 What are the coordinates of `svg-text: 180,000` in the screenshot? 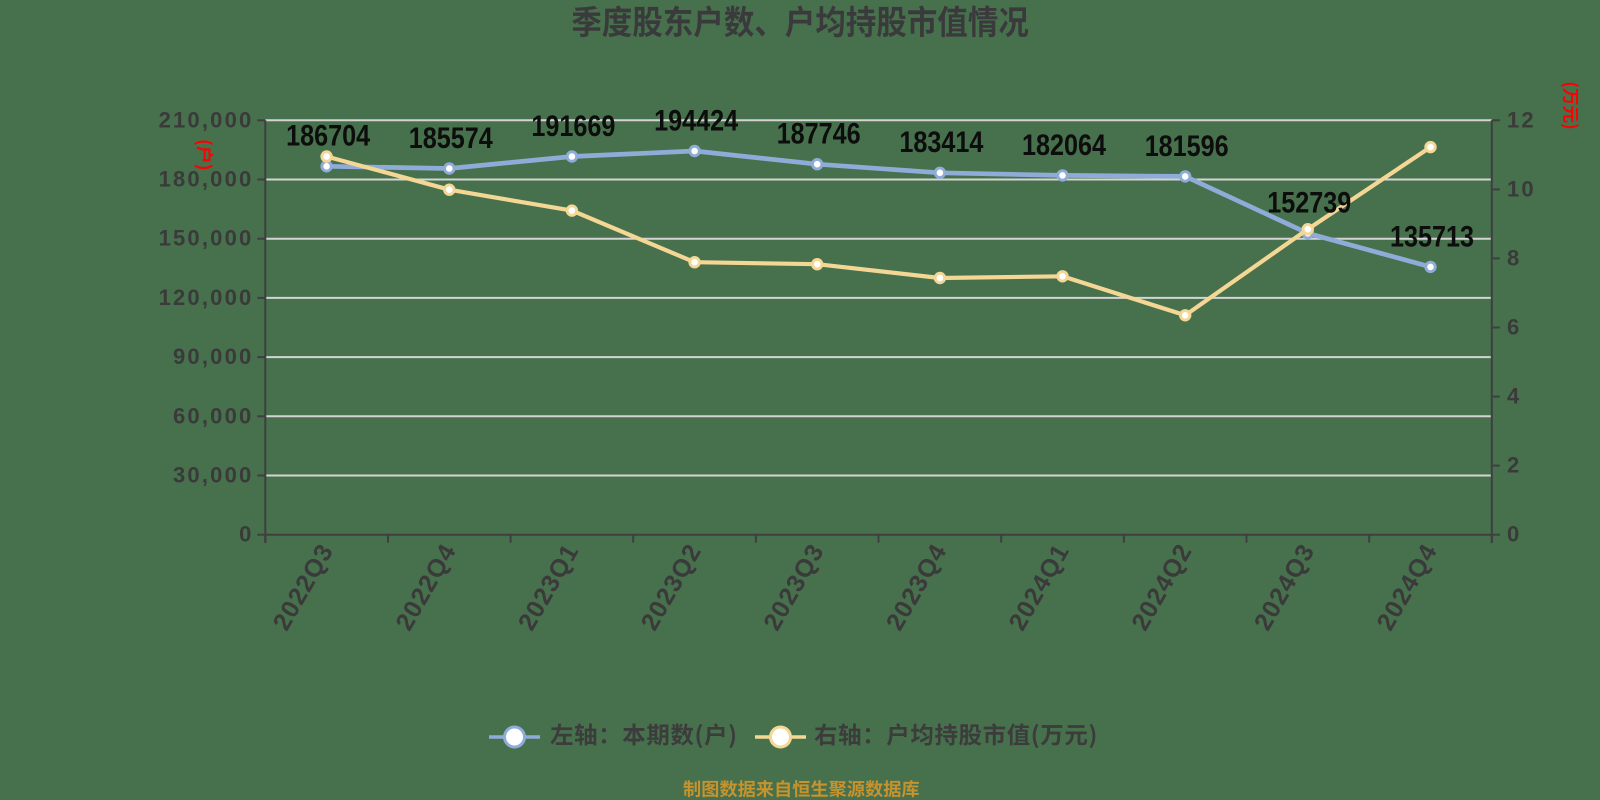 It's located at (206, 179).